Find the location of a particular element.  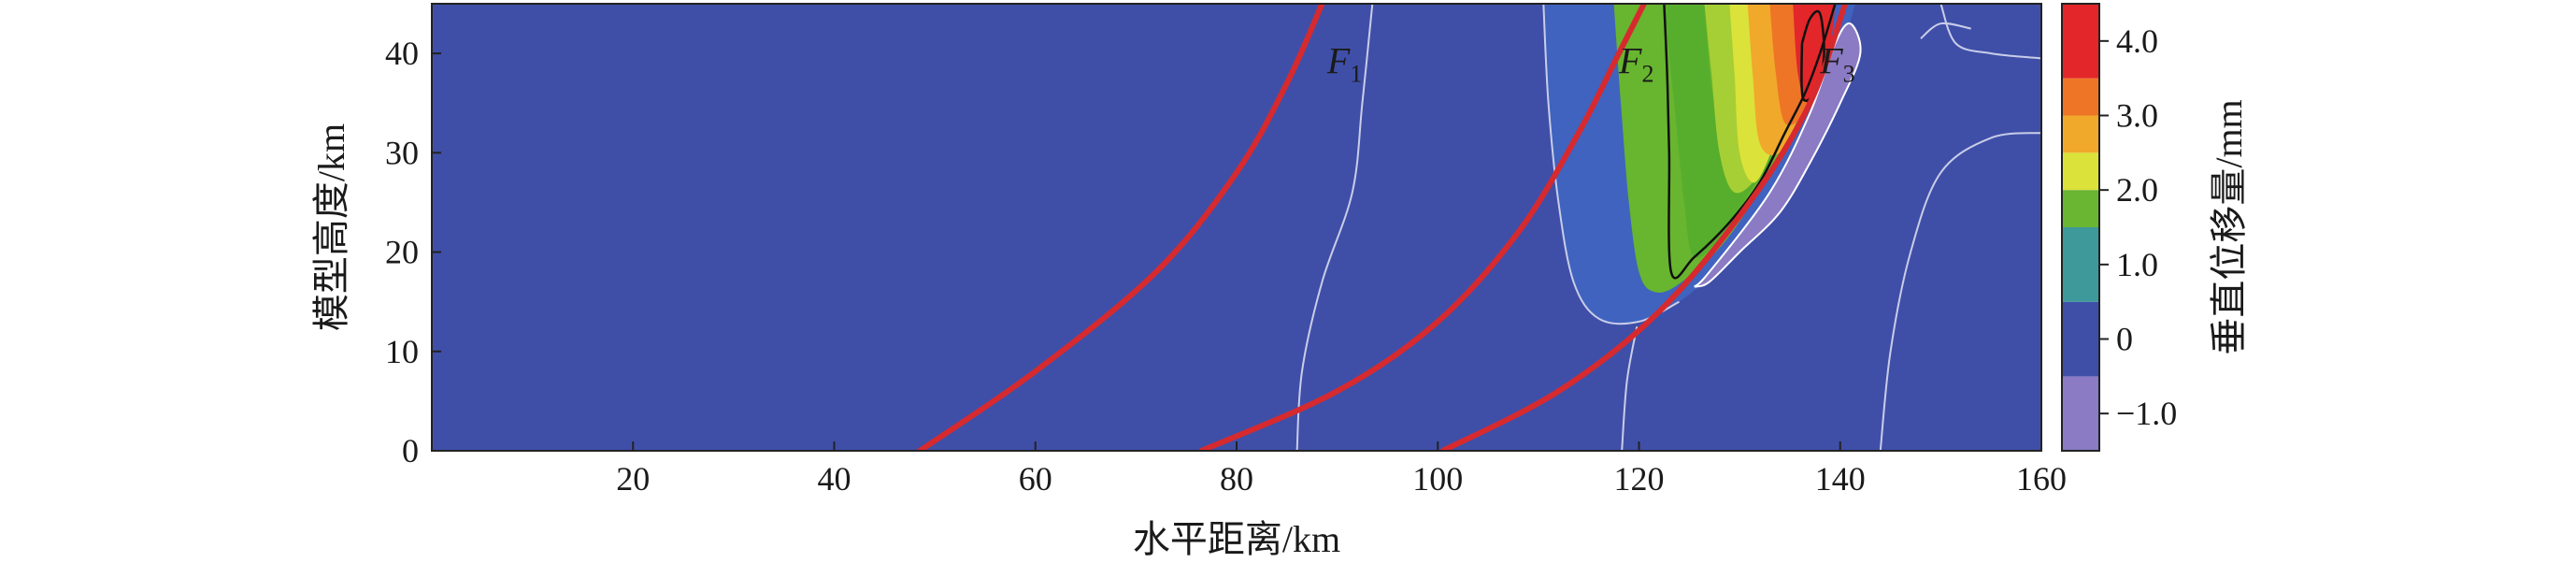

x-tick-label: 120 is located at coordinates (1639, 479).